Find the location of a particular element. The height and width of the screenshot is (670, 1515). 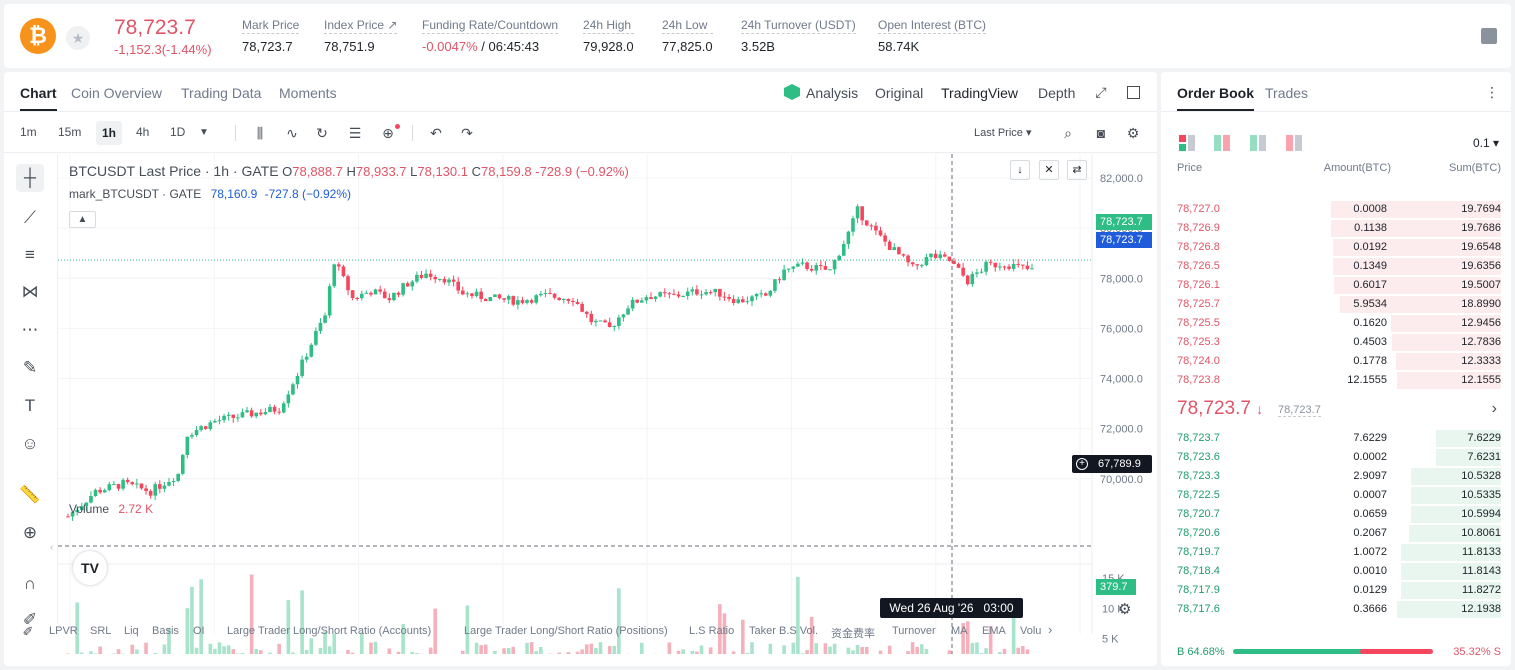

ask-row: 78,724.0 0.1778 12.3333 is located at coordinates (1336, 361).